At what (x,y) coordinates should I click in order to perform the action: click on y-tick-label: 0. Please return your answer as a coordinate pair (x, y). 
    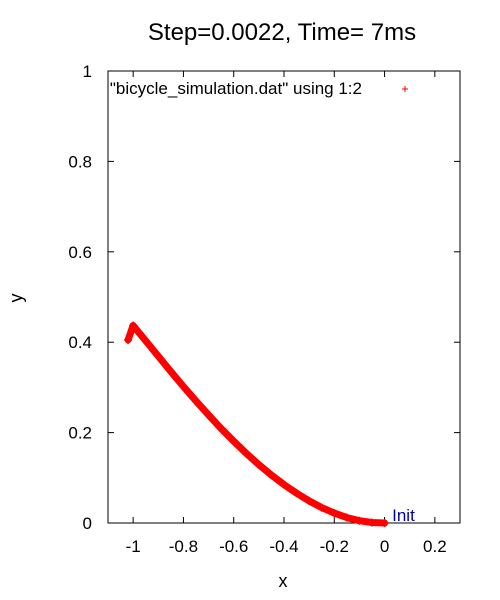
    Looking at the image, I should click on (87, 523).